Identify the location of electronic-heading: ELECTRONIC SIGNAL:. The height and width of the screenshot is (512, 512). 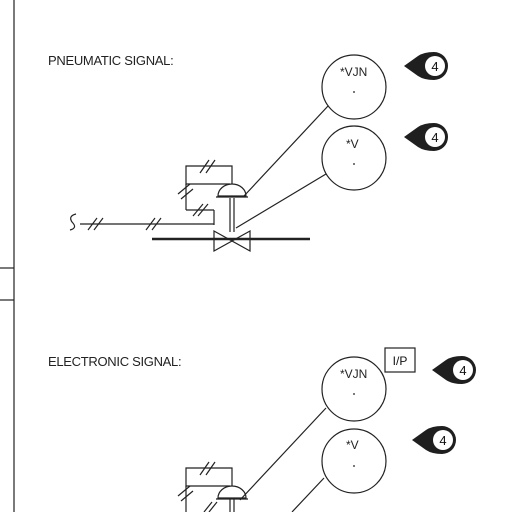
(114, 361).